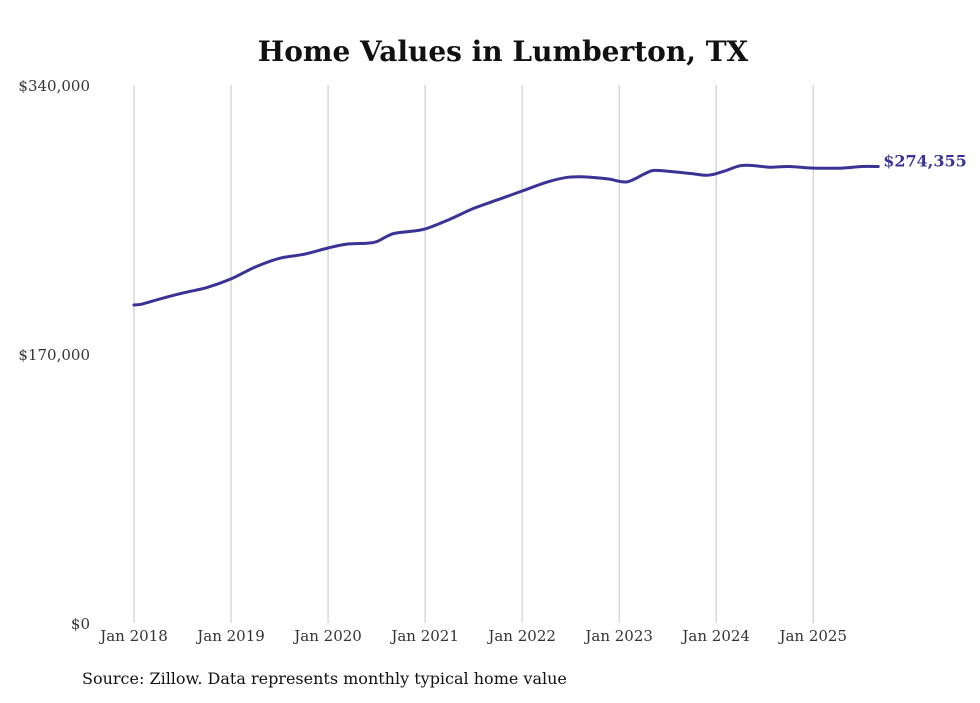  I want to click on series-end-label: $274,355, so click(925, 160).